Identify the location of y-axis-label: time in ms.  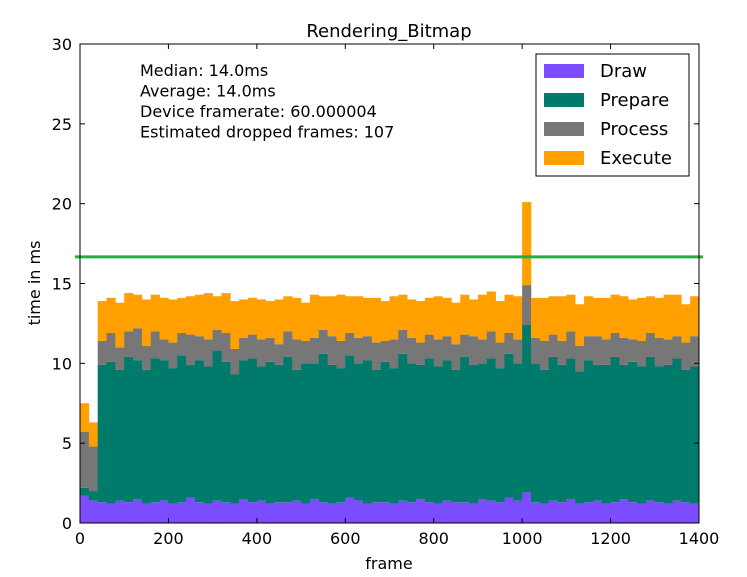
(34, 283).